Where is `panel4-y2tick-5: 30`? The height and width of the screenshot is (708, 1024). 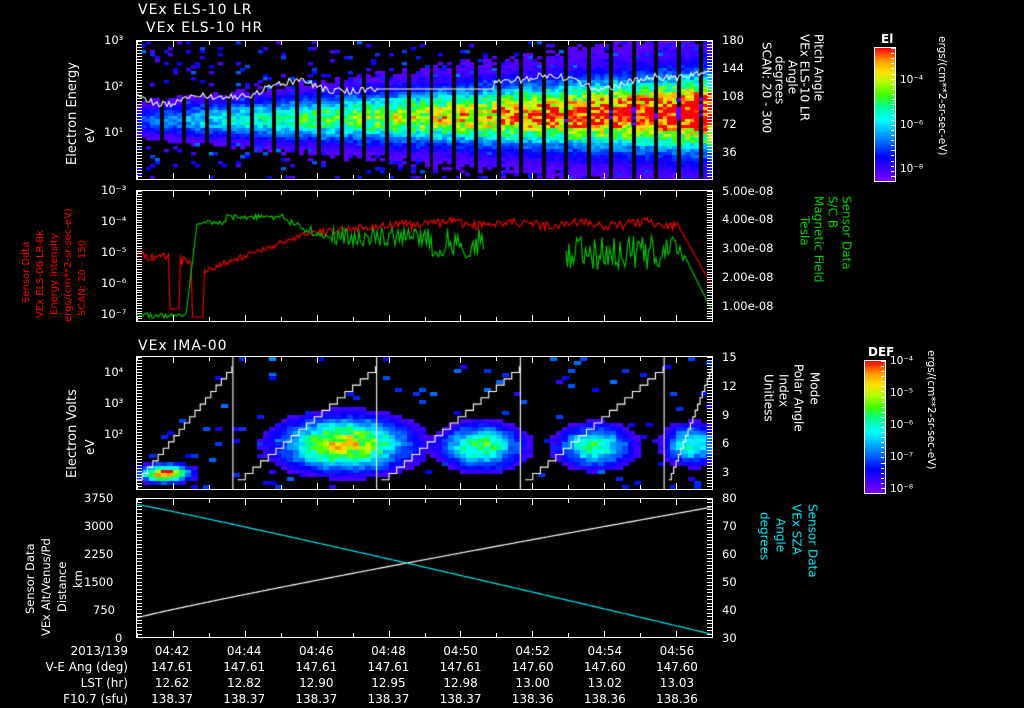 panel4-y2tick-5: 30 is located at coordinates (729, 638).